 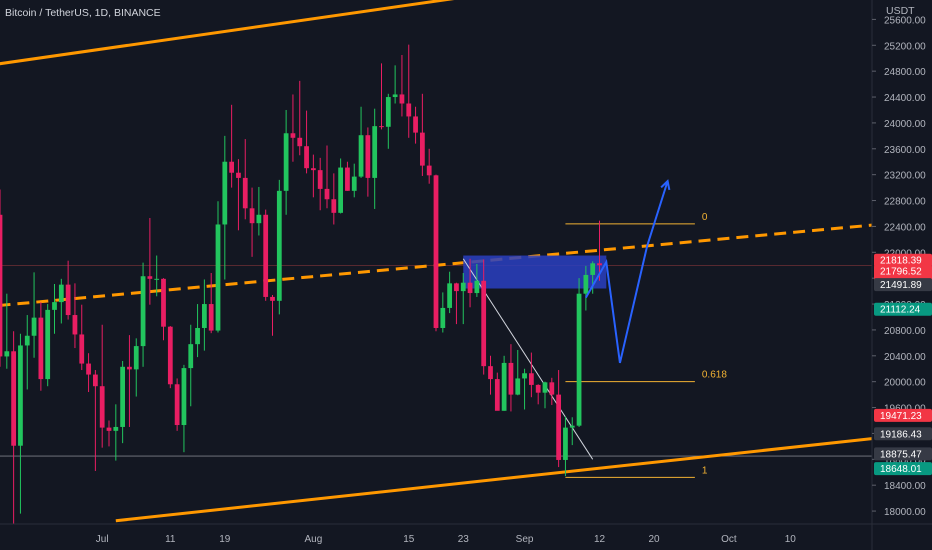 I want to click on price-label-1: 21796.52, so click(x=901, y=272).